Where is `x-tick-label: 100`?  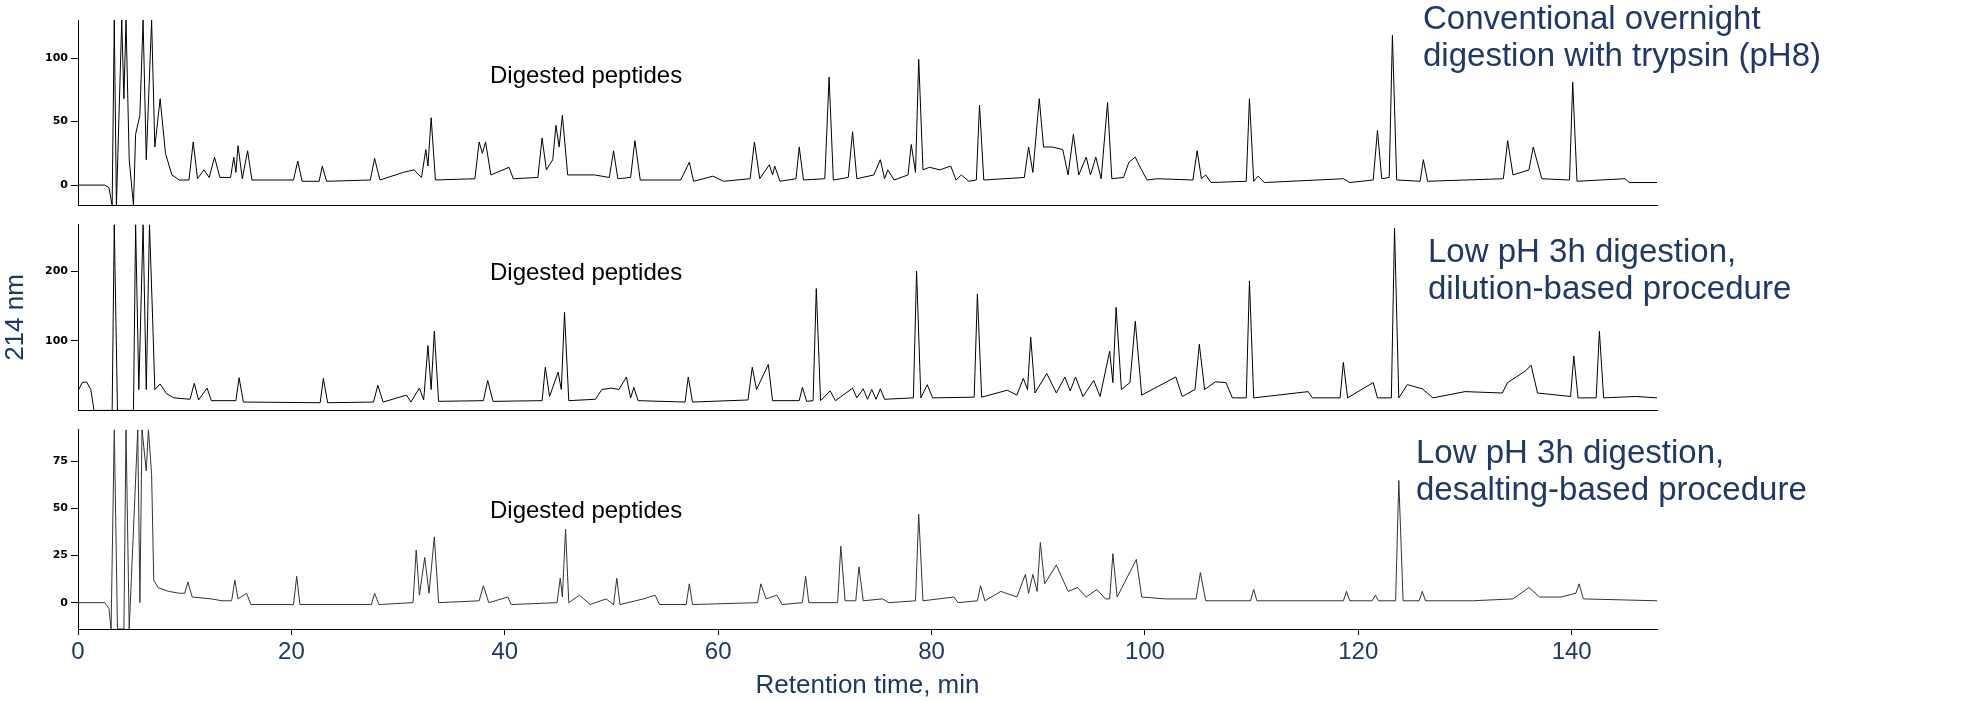
x-tick-label: 100 is located at coordinates (1144, 651).